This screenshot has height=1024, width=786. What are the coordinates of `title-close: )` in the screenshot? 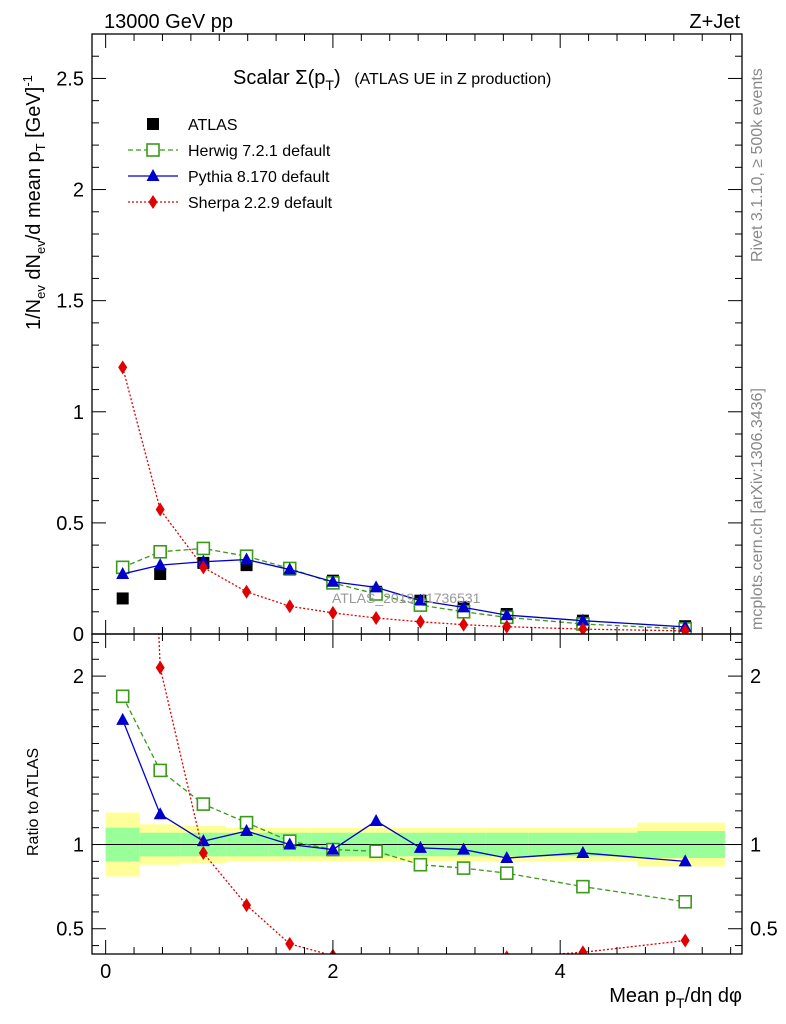 It's located at (337, 78).